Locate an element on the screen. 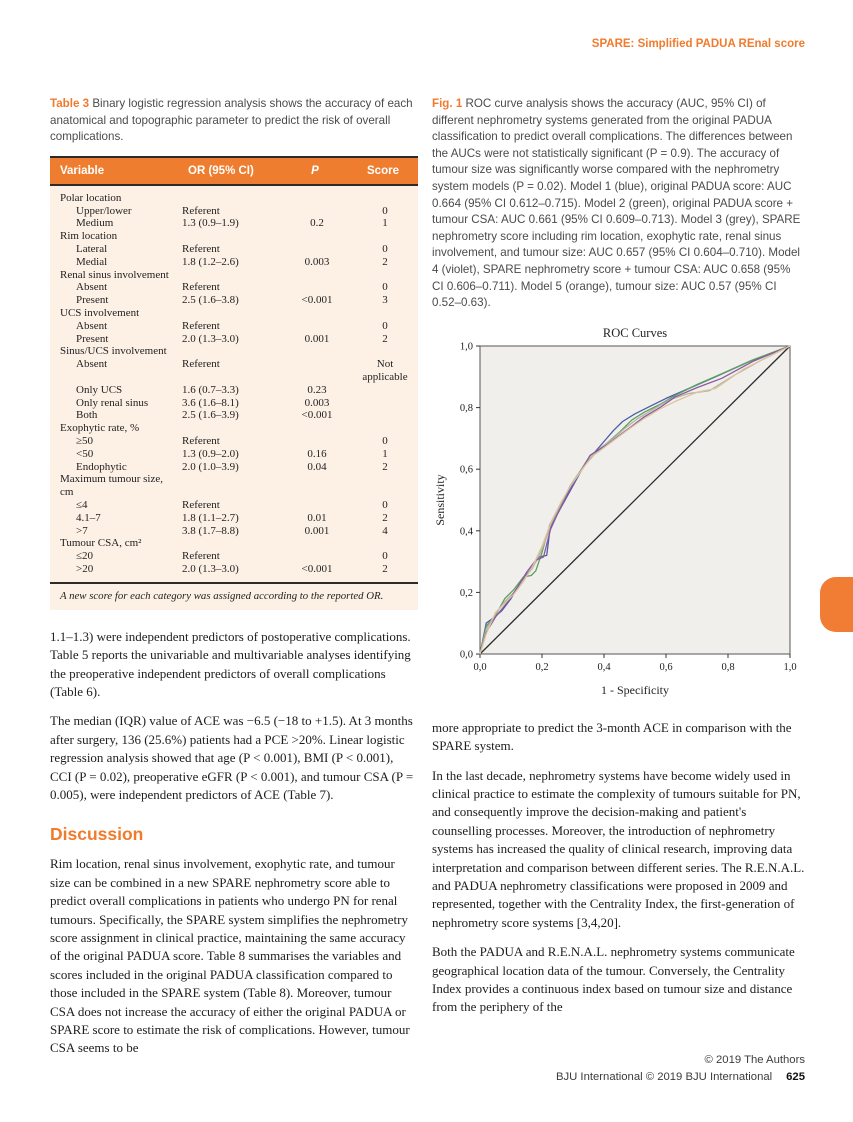  cell-p: 0.23 is located at coordinates (317, 389).